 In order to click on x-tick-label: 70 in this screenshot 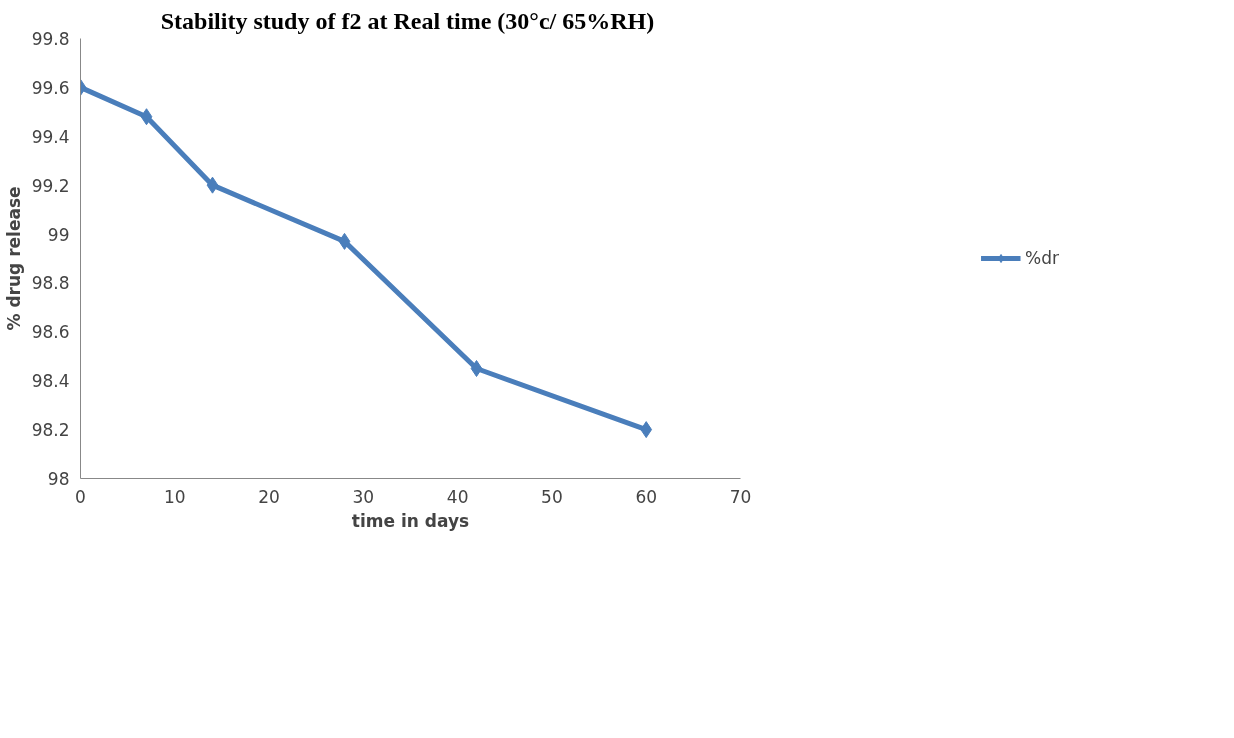, I will do `click(740, 496)`.